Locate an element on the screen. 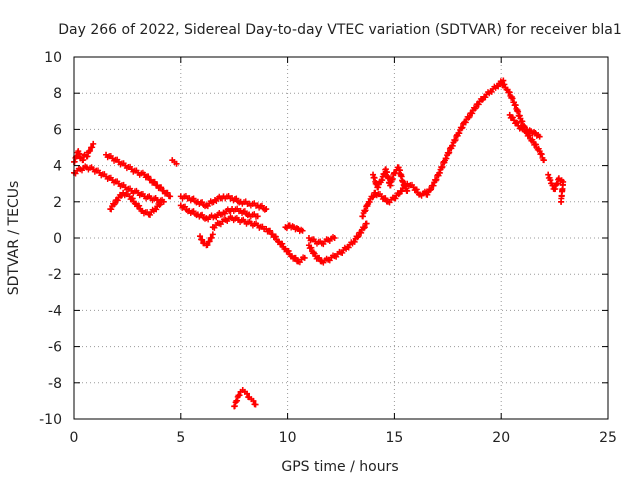 Image resolution: width=640 pixels, height=480 pixels. y-tick-label: -8 is located at coordinates (55, 384).